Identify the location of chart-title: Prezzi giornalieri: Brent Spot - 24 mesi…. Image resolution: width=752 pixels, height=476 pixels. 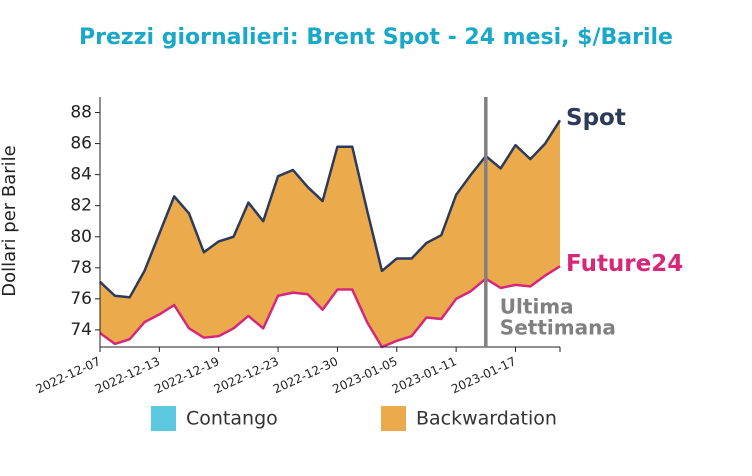
(376, 37).